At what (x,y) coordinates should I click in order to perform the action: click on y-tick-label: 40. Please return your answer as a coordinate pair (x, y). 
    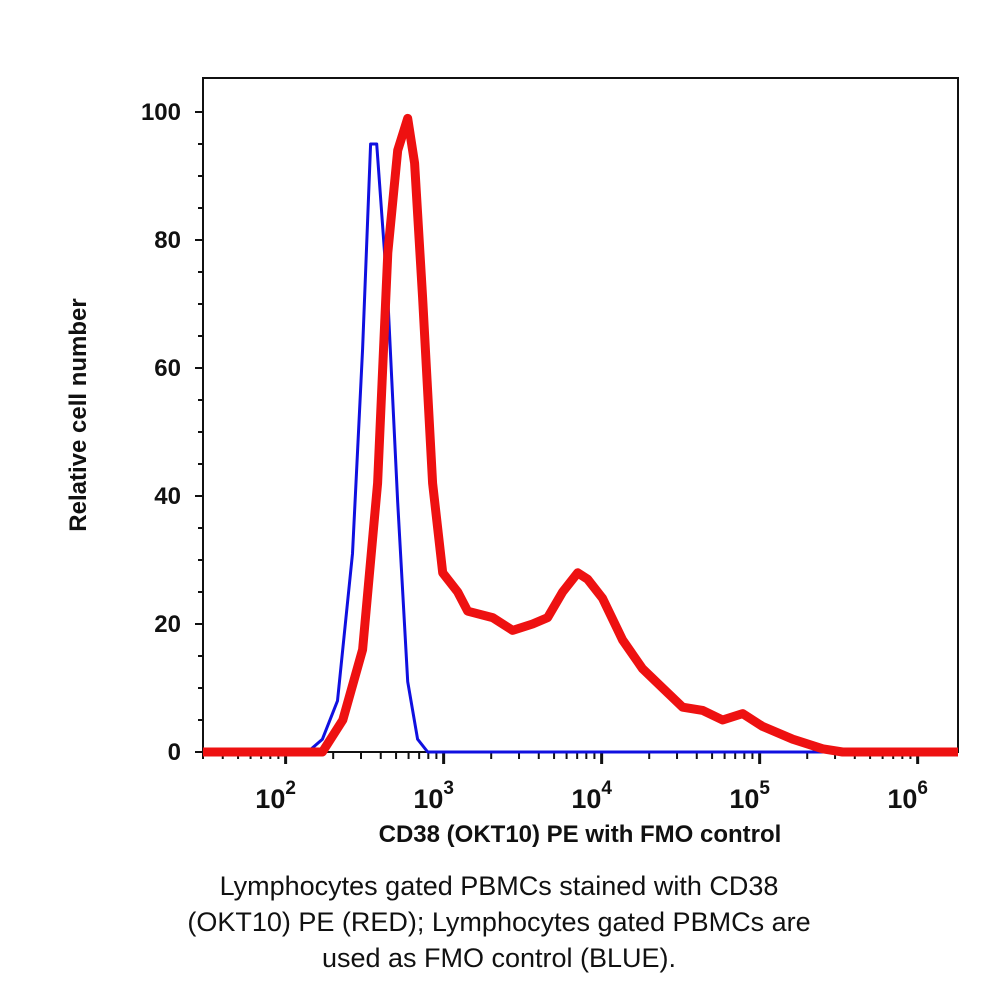
    Looking at the image, I should click on (167, 496).